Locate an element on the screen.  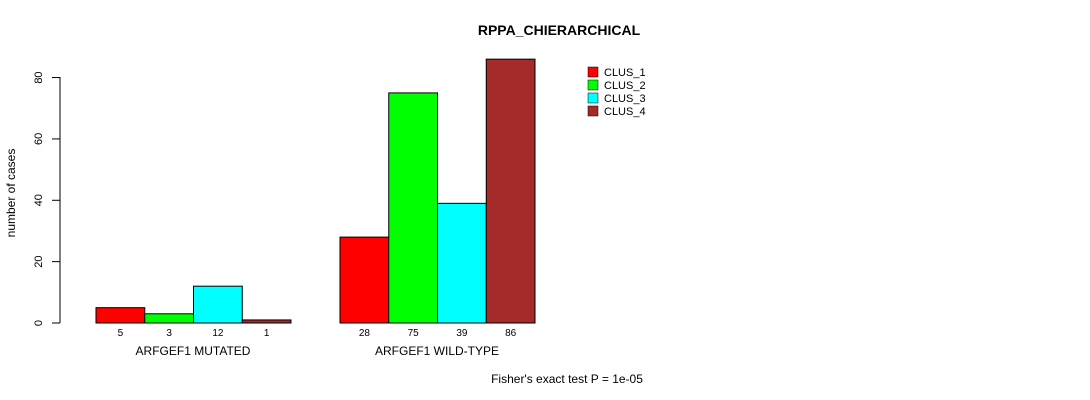
y-tick-label: 20 is located at coordinates (39, 262).